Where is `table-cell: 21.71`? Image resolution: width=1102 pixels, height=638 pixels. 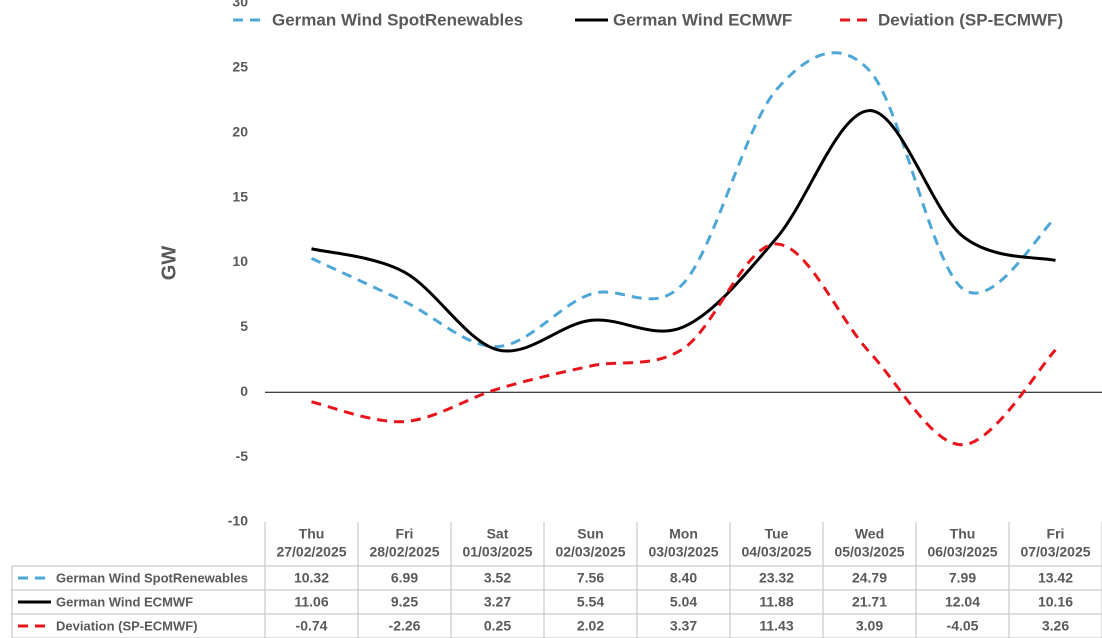 table-cell: 21.71 is located at coordinates (869, 602).